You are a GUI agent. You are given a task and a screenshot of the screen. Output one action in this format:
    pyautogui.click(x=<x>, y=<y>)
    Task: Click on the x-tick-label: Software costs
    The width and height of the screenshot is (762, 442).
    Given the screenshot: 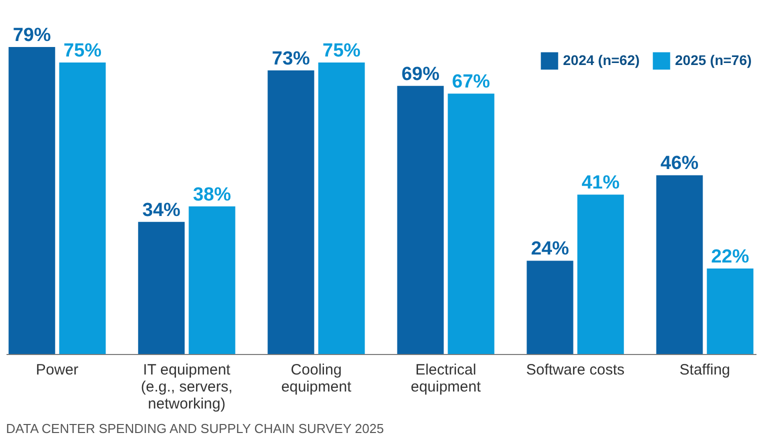 What is the action you would take?
    pyautogui.click(x=575, y=370)
    